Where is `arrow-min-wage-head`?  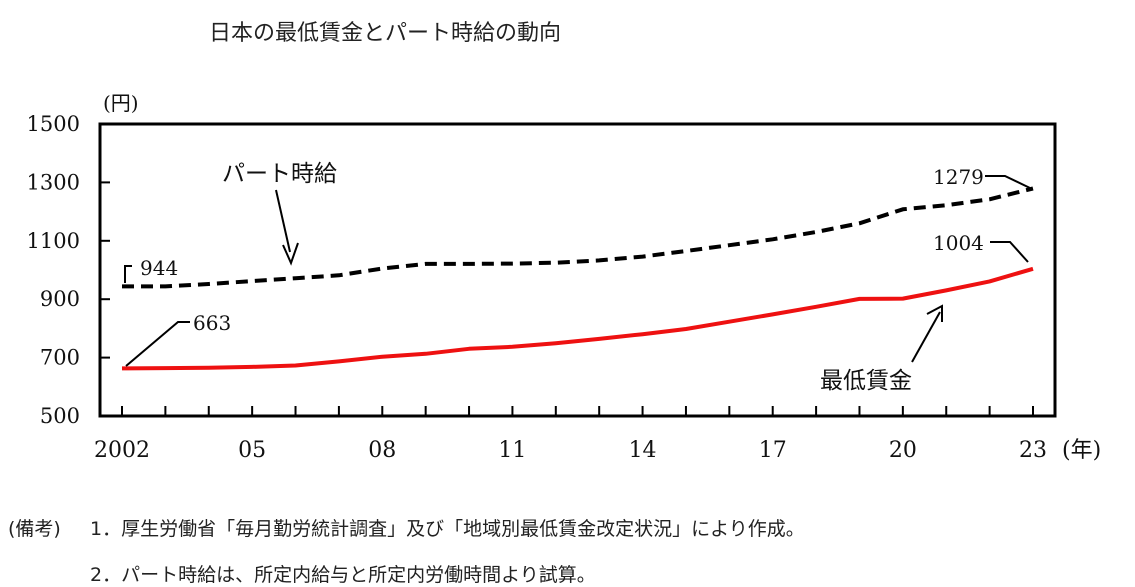
arrow-min-wage-head is located at coordinates (934, 313).